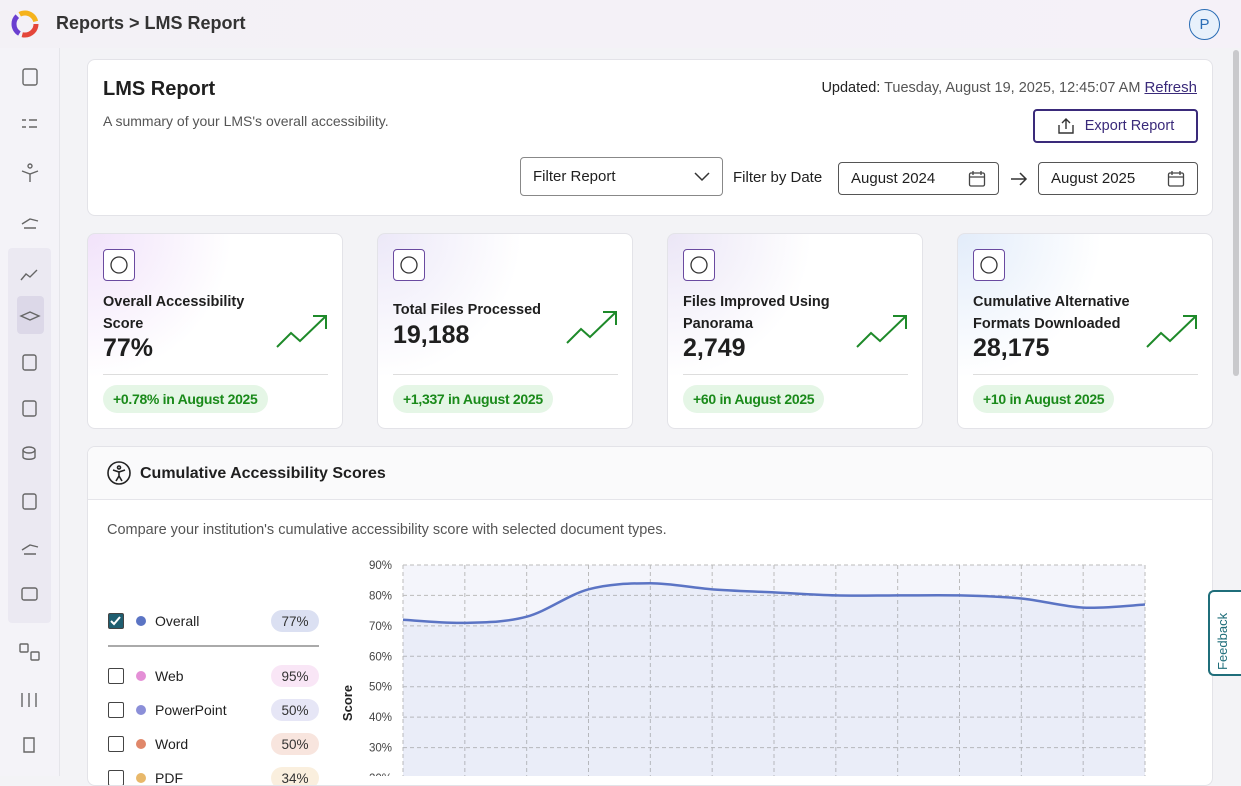  Describe the element at coordinates (1170, 87) in the screenshot. I see `refresh-link: Refresh` at that location.